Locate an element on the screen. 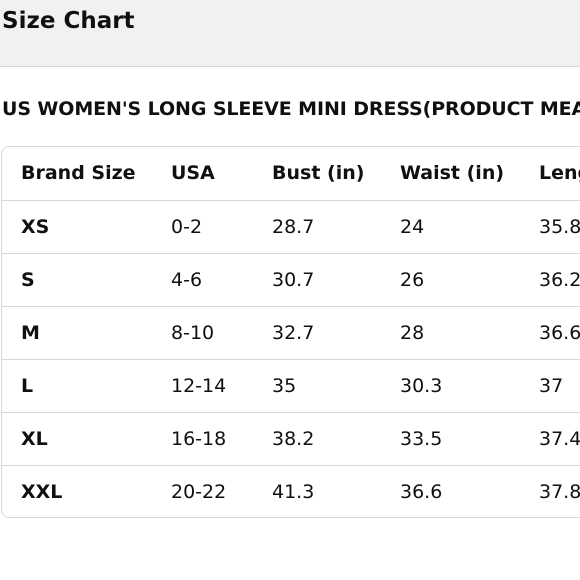  table-row: XXL 20-22 41.3 36.6 37.8 is located at coordinates (291, 491).